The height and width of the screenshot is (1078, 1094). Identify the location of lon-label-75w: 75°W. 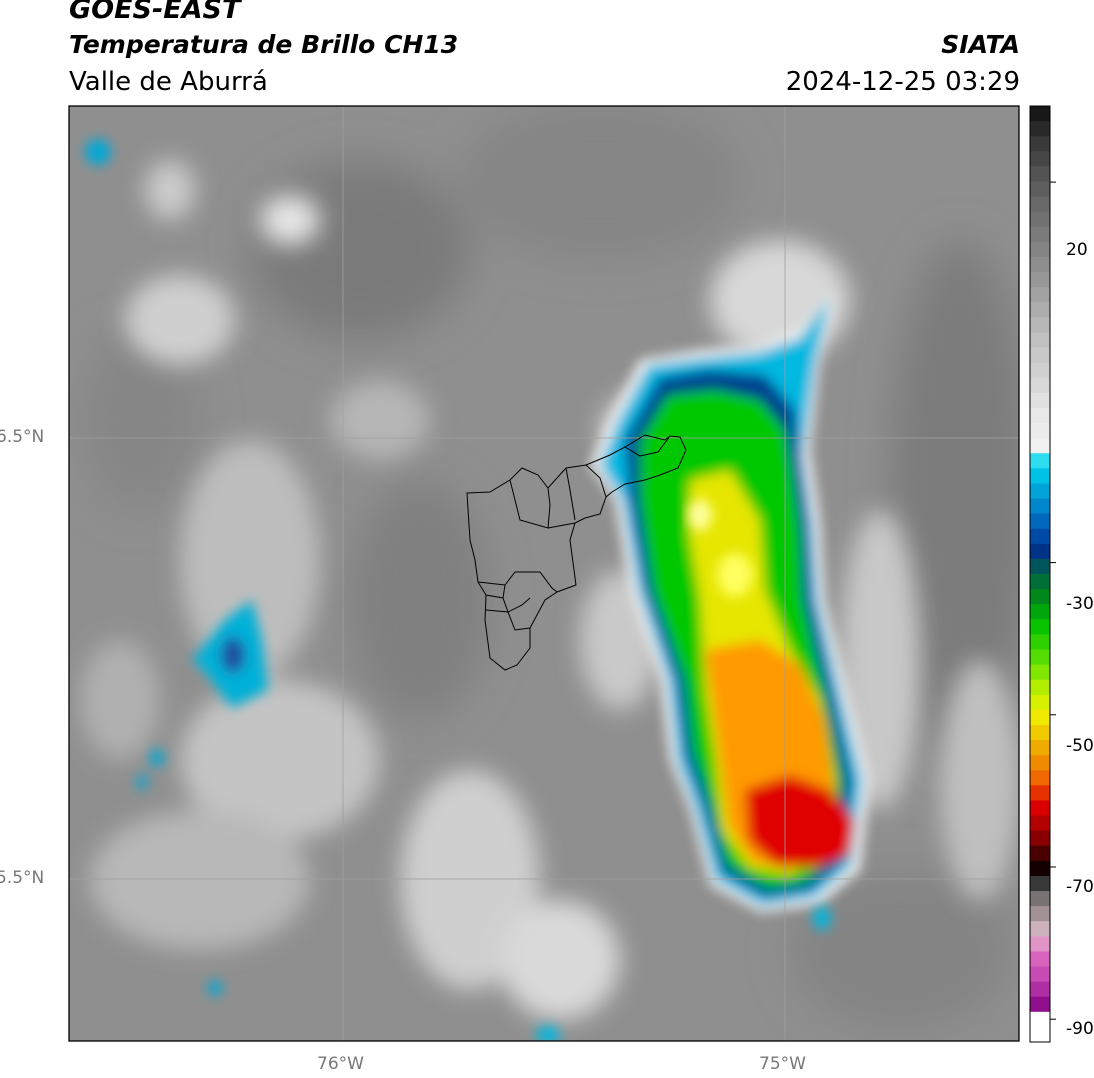
(782, 1064).